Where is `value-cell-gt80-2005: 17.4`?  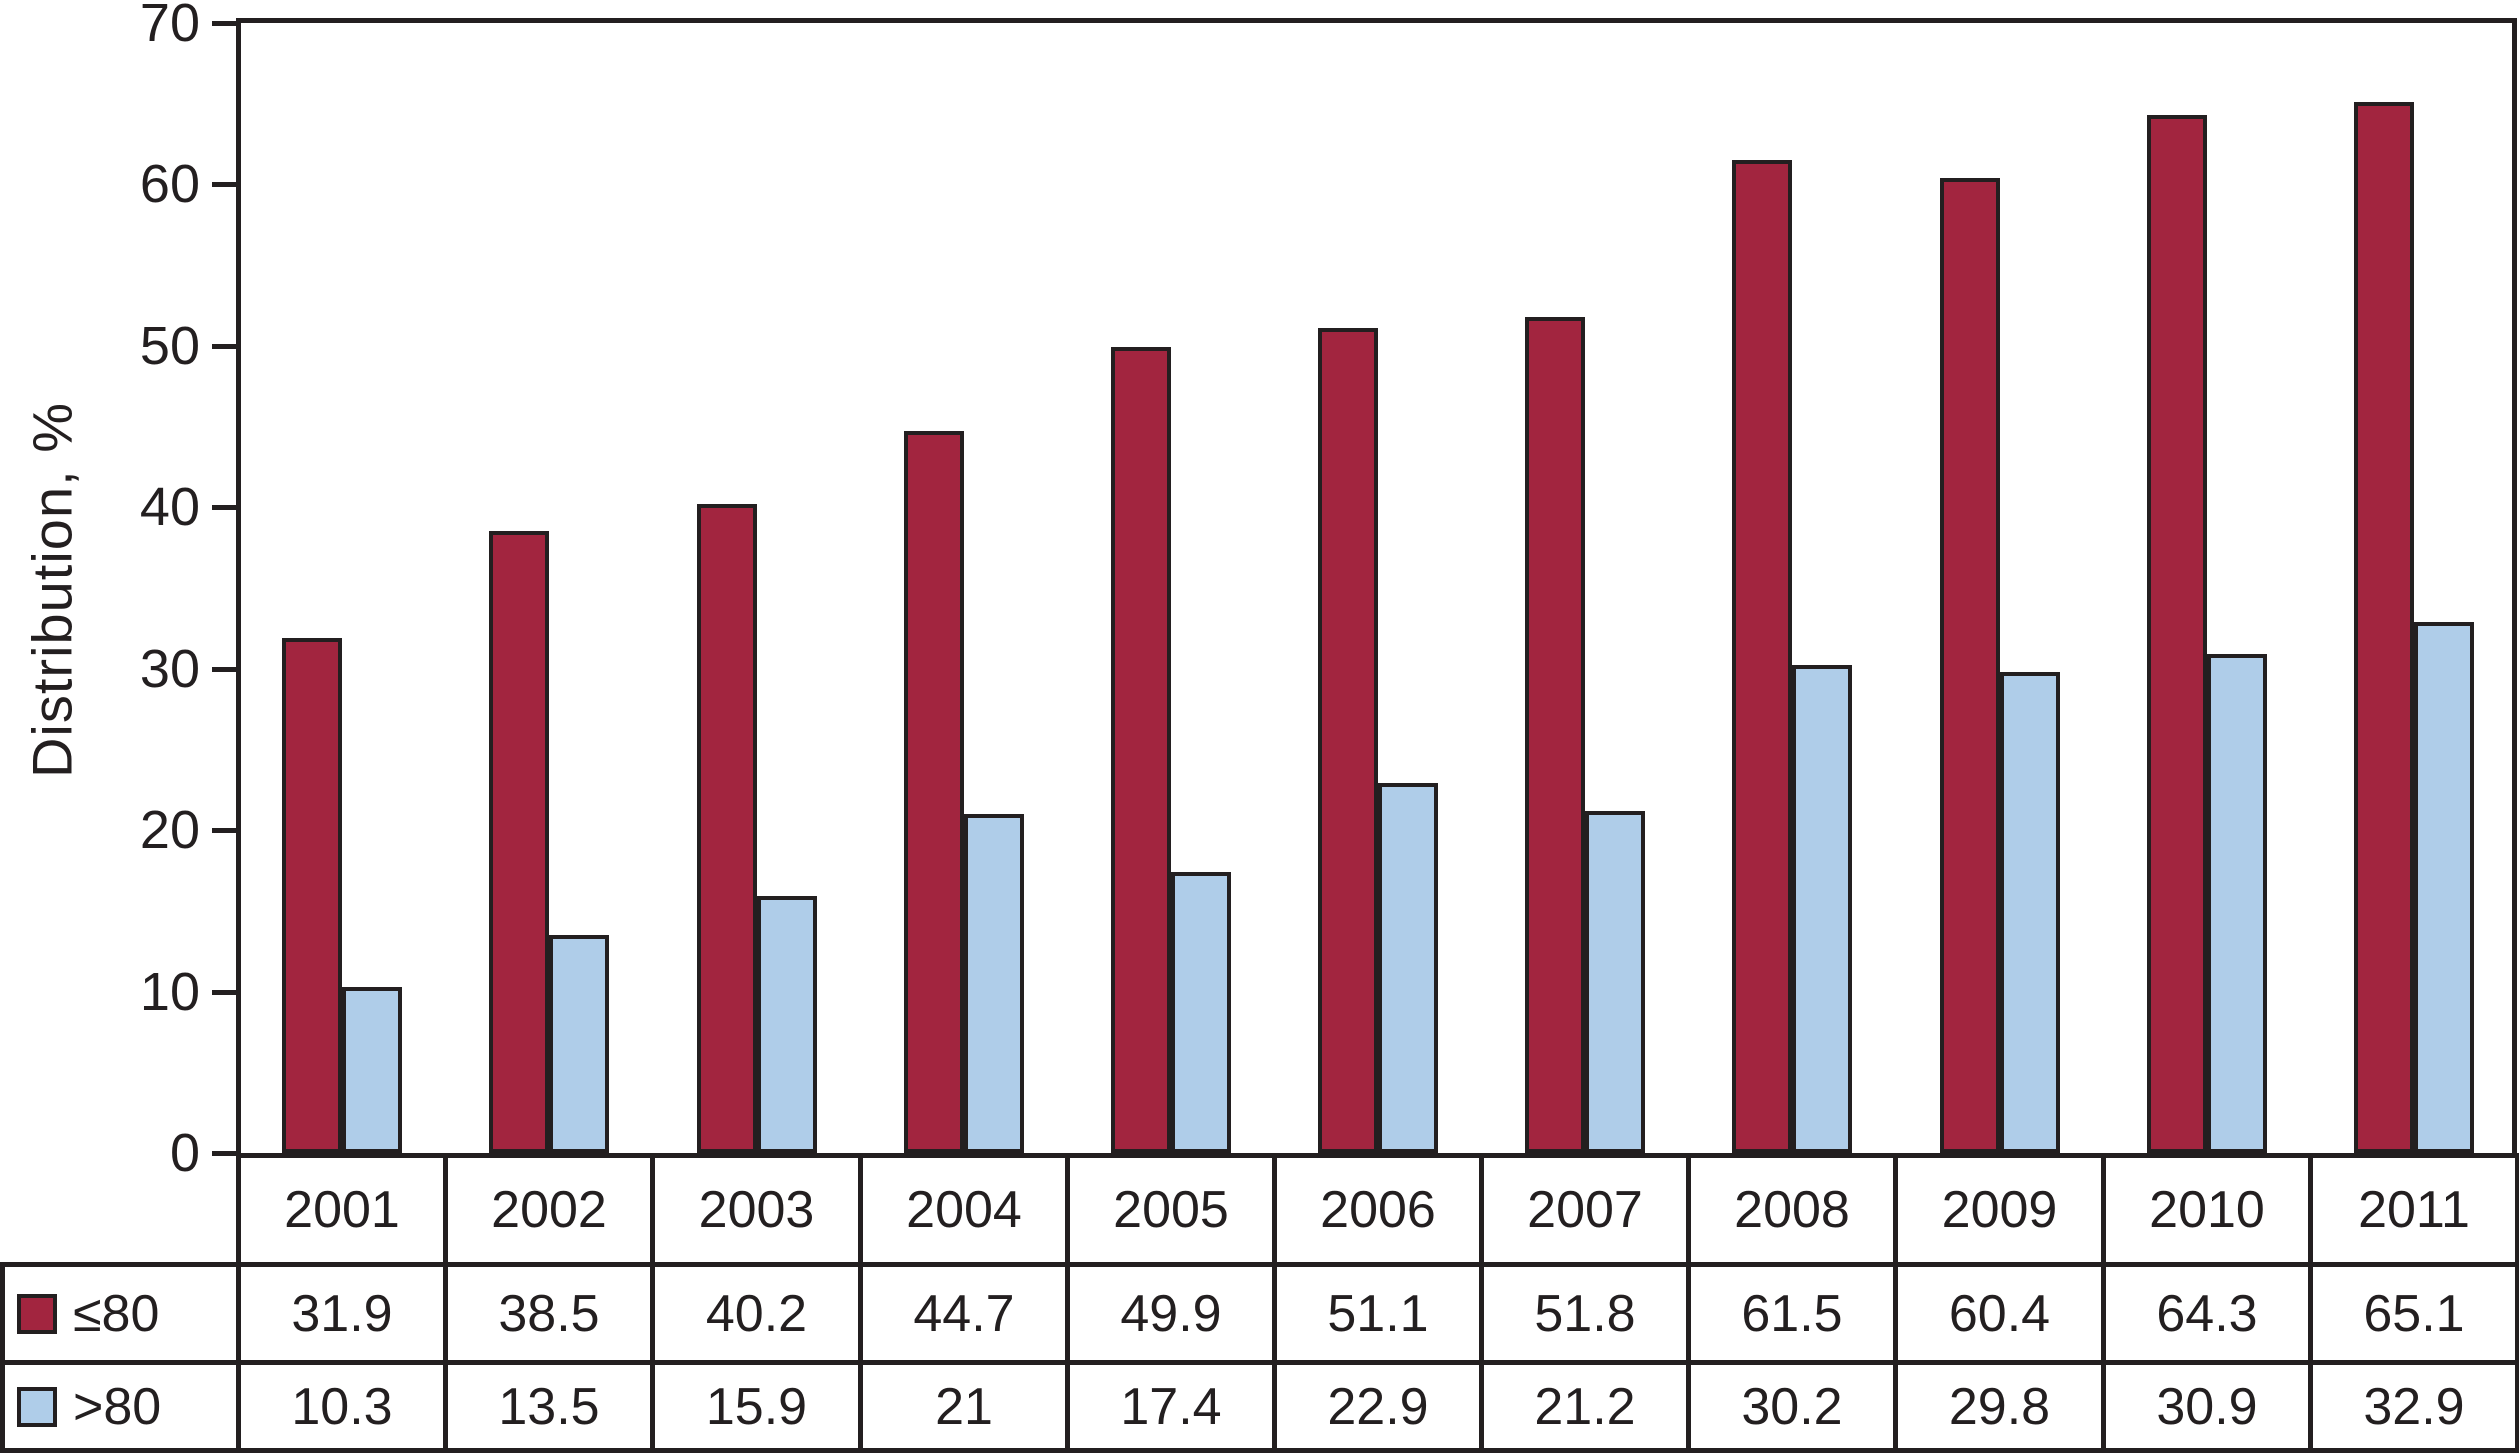
value-cell-gt80-2005: 17.4 is located at coordinates (1171, 1406).